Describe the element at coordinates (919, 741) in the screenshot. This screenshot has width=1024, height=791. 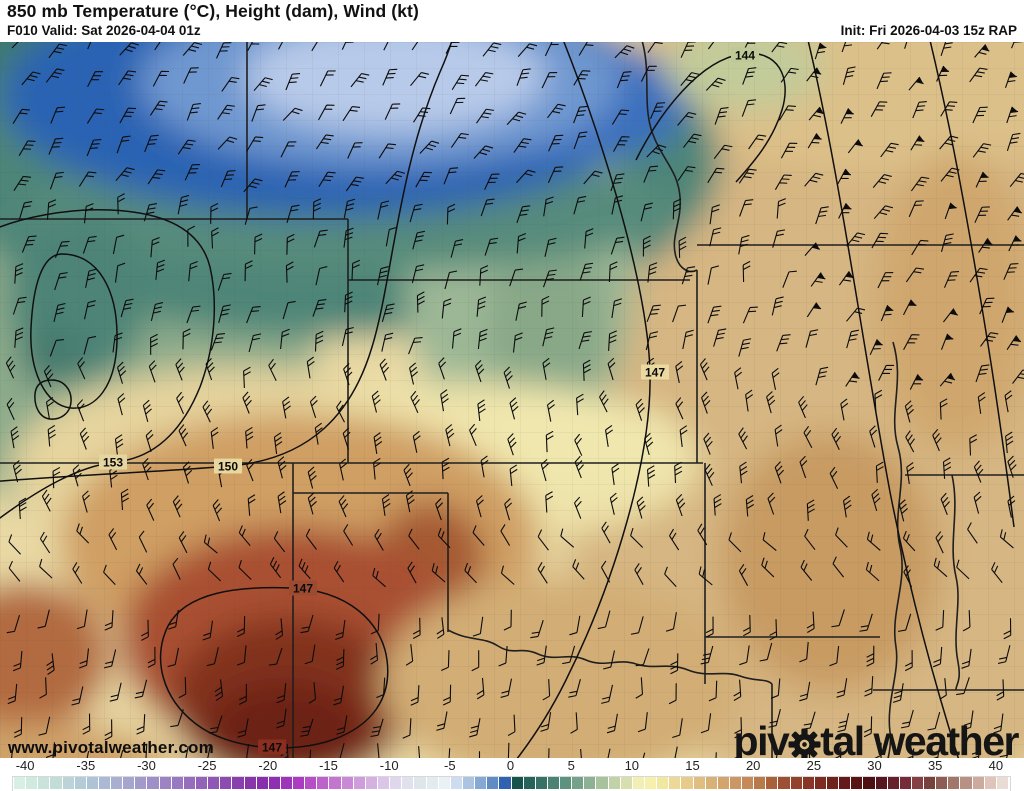
I see `logo-text-tal-weather: tal weather` at that location.